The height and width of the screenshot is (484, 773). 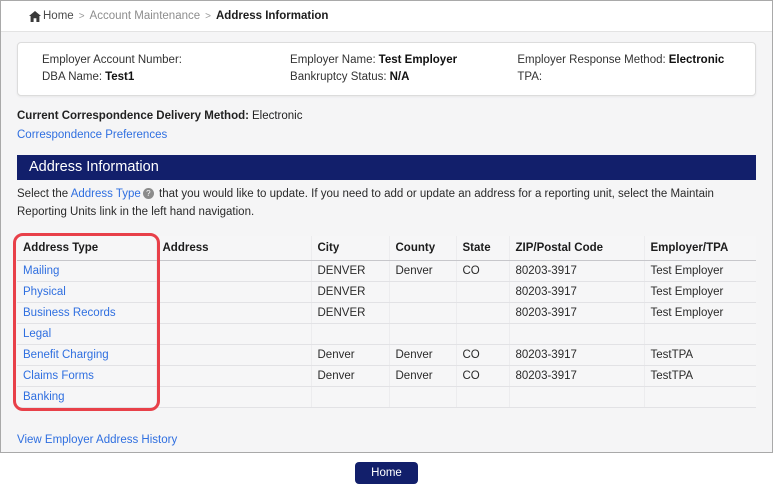 I want to click on breadcrumb-home-label: Home, so click(x=58, y=16).